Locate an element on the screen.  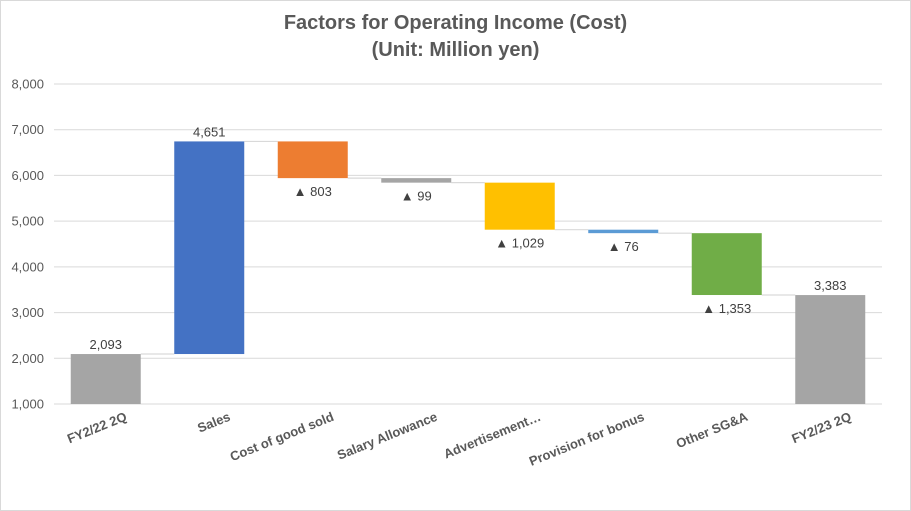
bar-other-sg-a is located at coordinates (726, 264).